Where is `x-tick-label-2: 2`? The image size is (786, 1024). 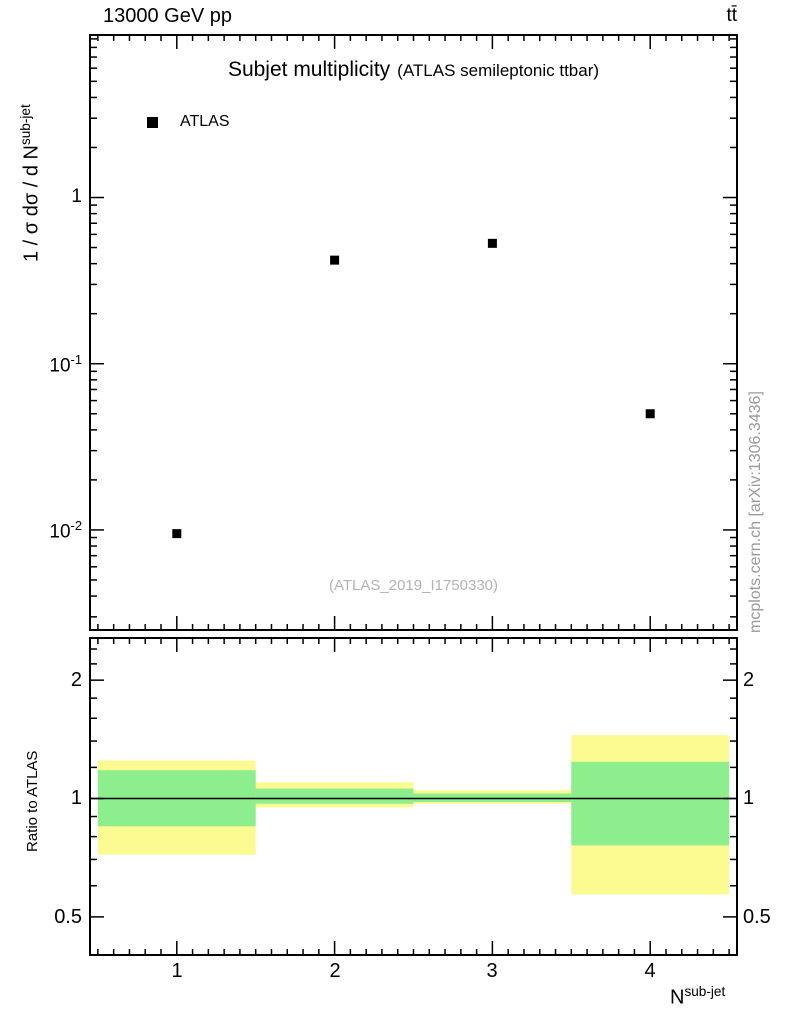 x-tick-label-2: 2 is located at coordinates (335, 971).